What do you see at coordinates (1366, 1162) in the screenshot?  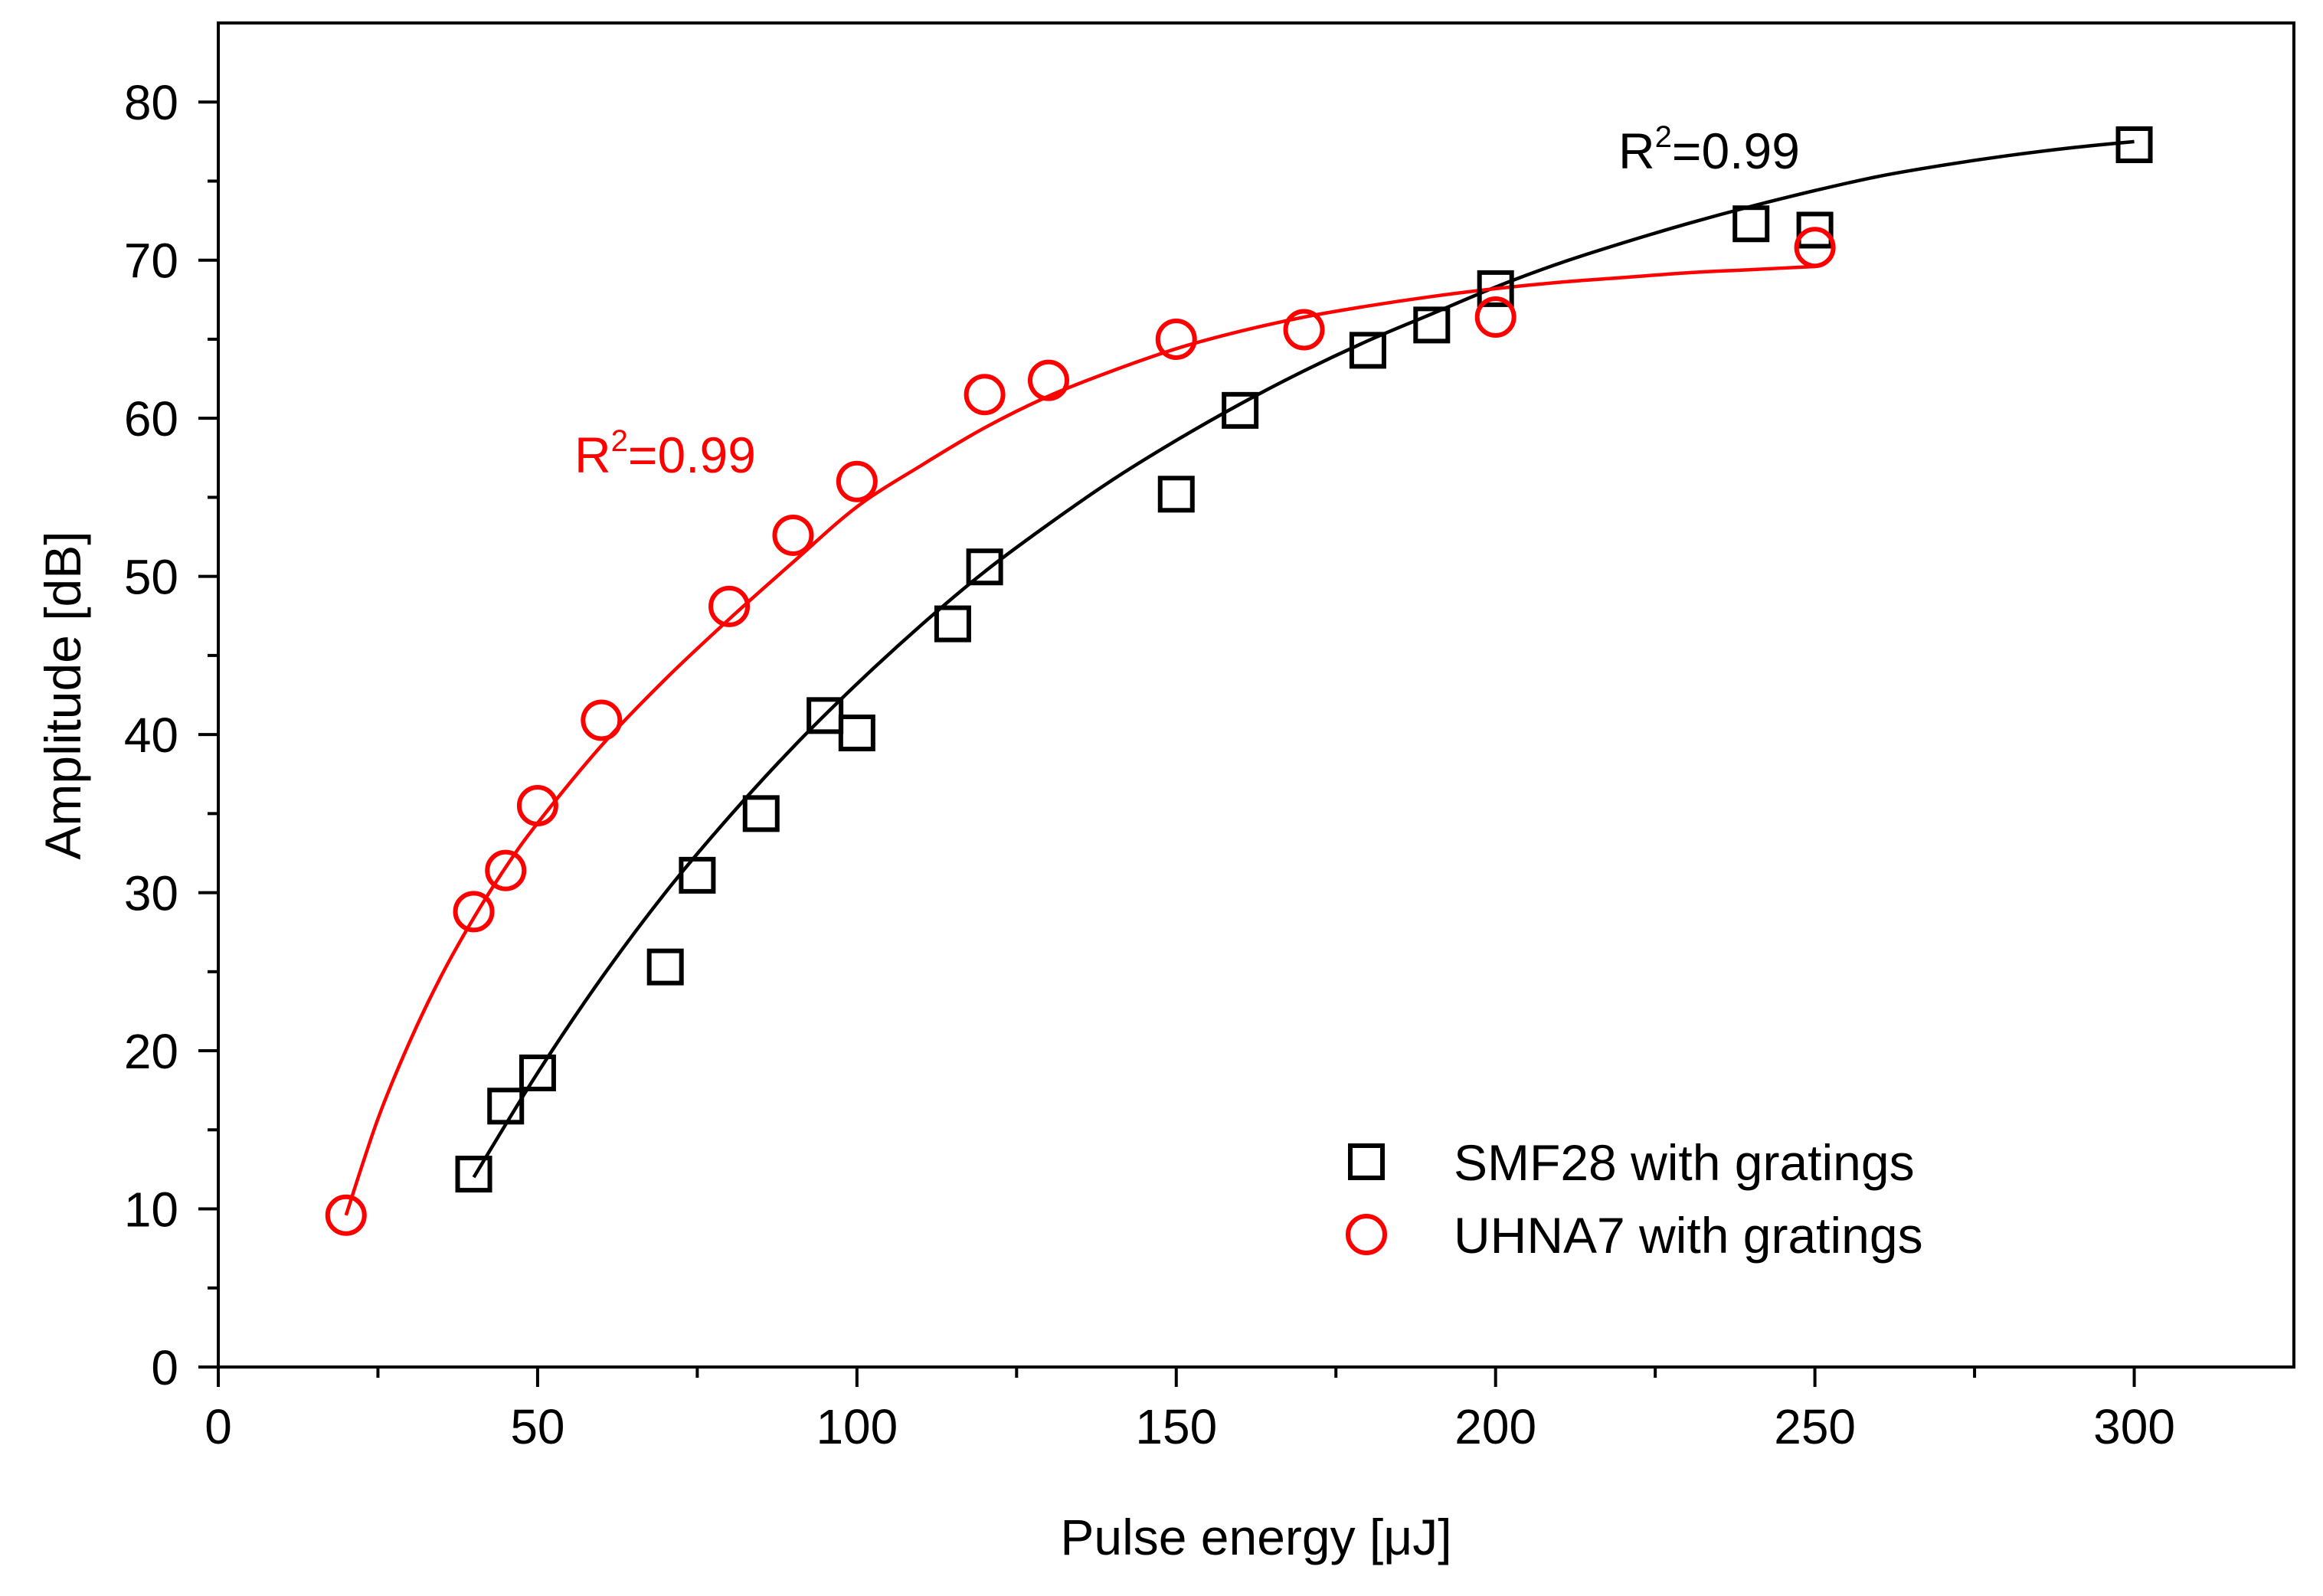 I see `legend-marker-smf28` at bounding box center [1366, 1162].